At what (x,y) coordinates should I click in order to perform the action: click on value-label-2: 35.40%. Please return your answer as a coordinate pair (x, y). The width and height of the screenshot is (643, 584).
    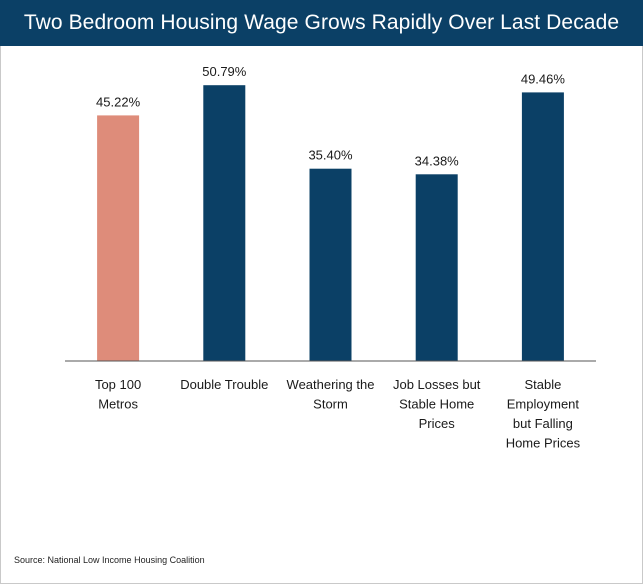
    Looking at the image, I should click on (330, 155).